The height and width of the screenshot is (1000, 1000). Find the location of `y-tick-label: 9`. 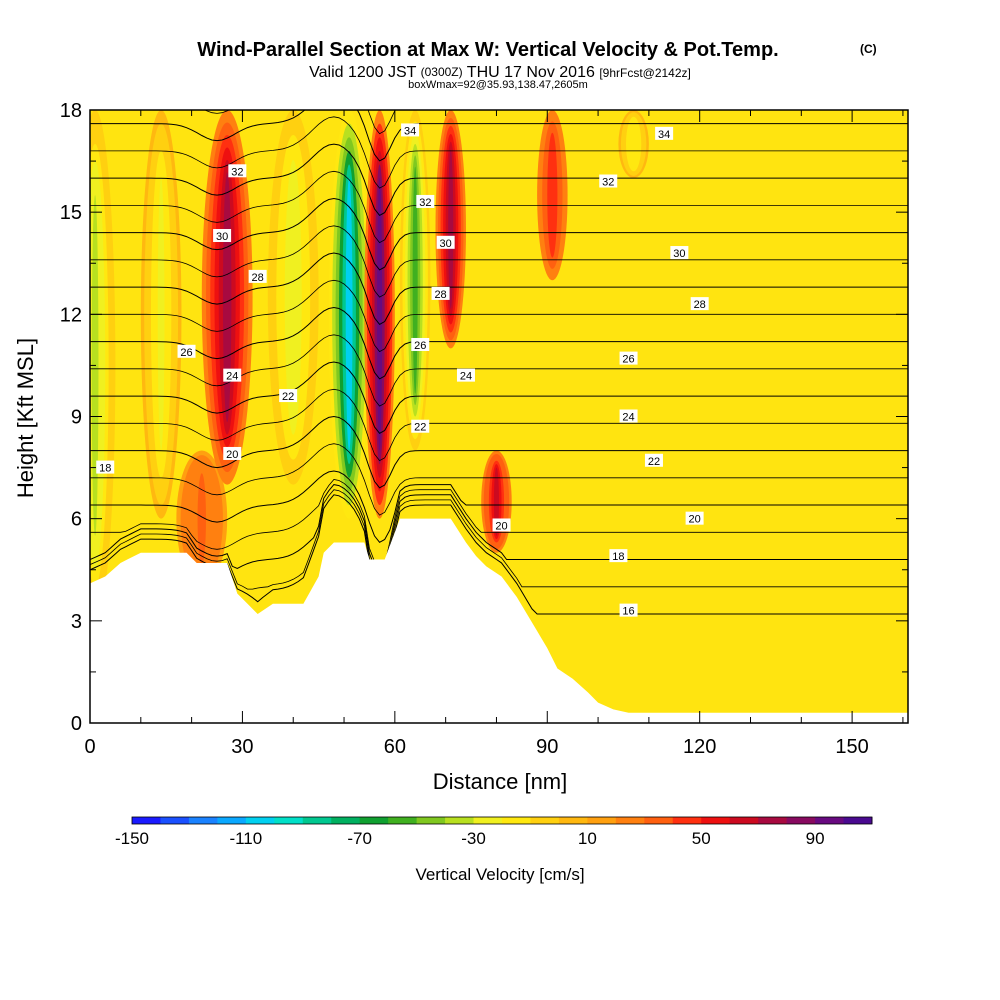

y-tick-label: 9 is located at coordinates (76, 418).